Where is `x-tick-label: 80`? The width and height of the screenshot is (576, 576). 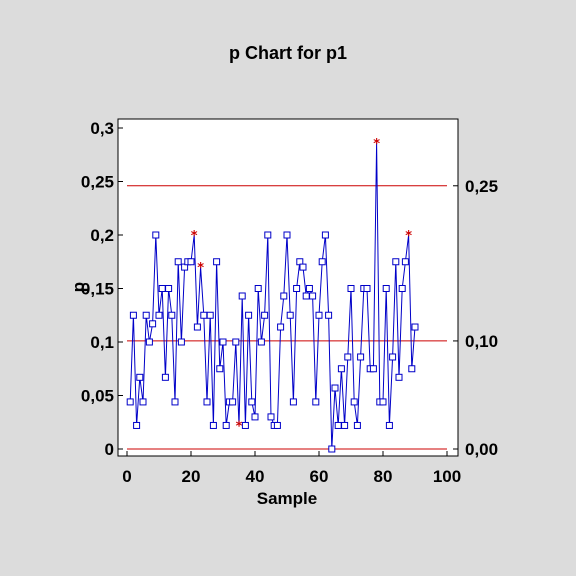 x-tick-label: 80 is located at coordinates (383, 476).